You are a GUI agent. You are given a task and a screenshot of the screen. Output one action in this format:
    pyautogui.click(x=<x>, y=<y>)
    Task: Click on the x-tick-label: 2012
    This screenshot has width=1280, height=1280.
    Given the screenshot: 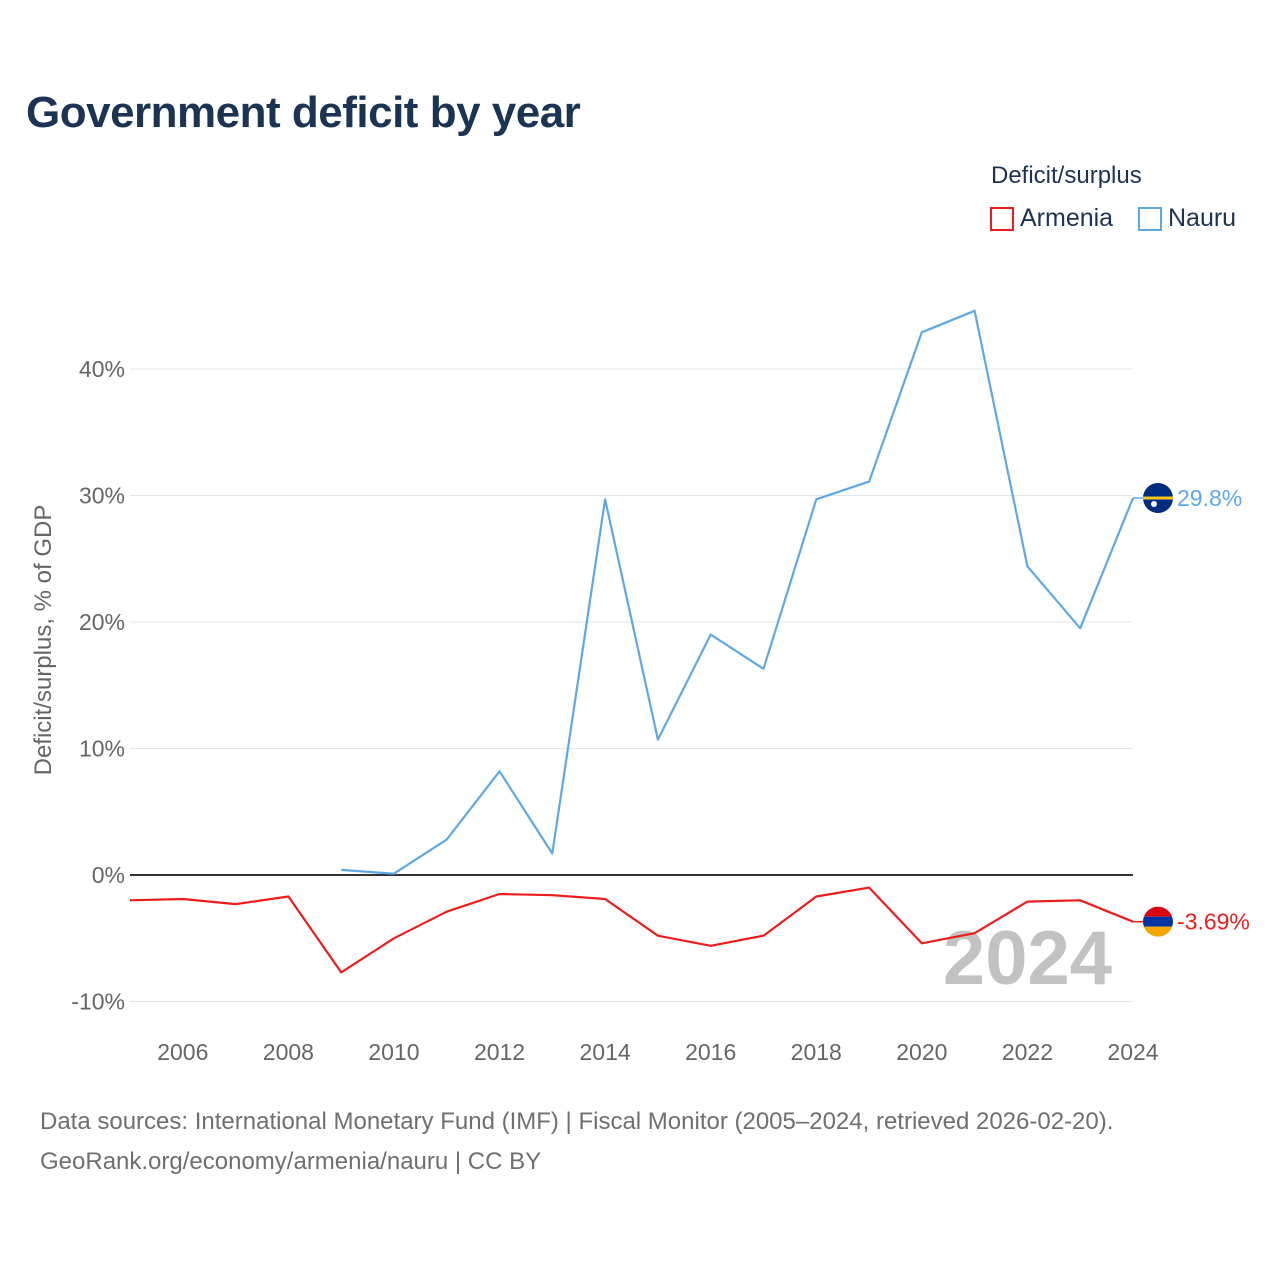 What is the action you would take?
    pyautogui.click(x=499, y=1052)
    